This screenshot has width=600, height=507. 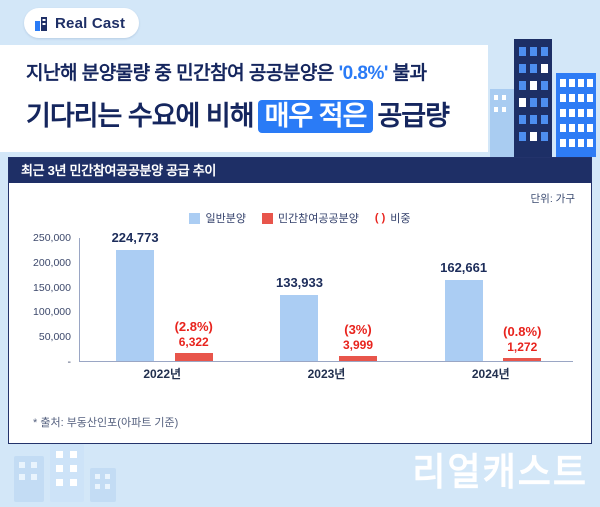 What do you see at coordinates (193, 326) in the screenshot?
I see `ratio-label: (2.8%)` at bounding box center [193, 326].